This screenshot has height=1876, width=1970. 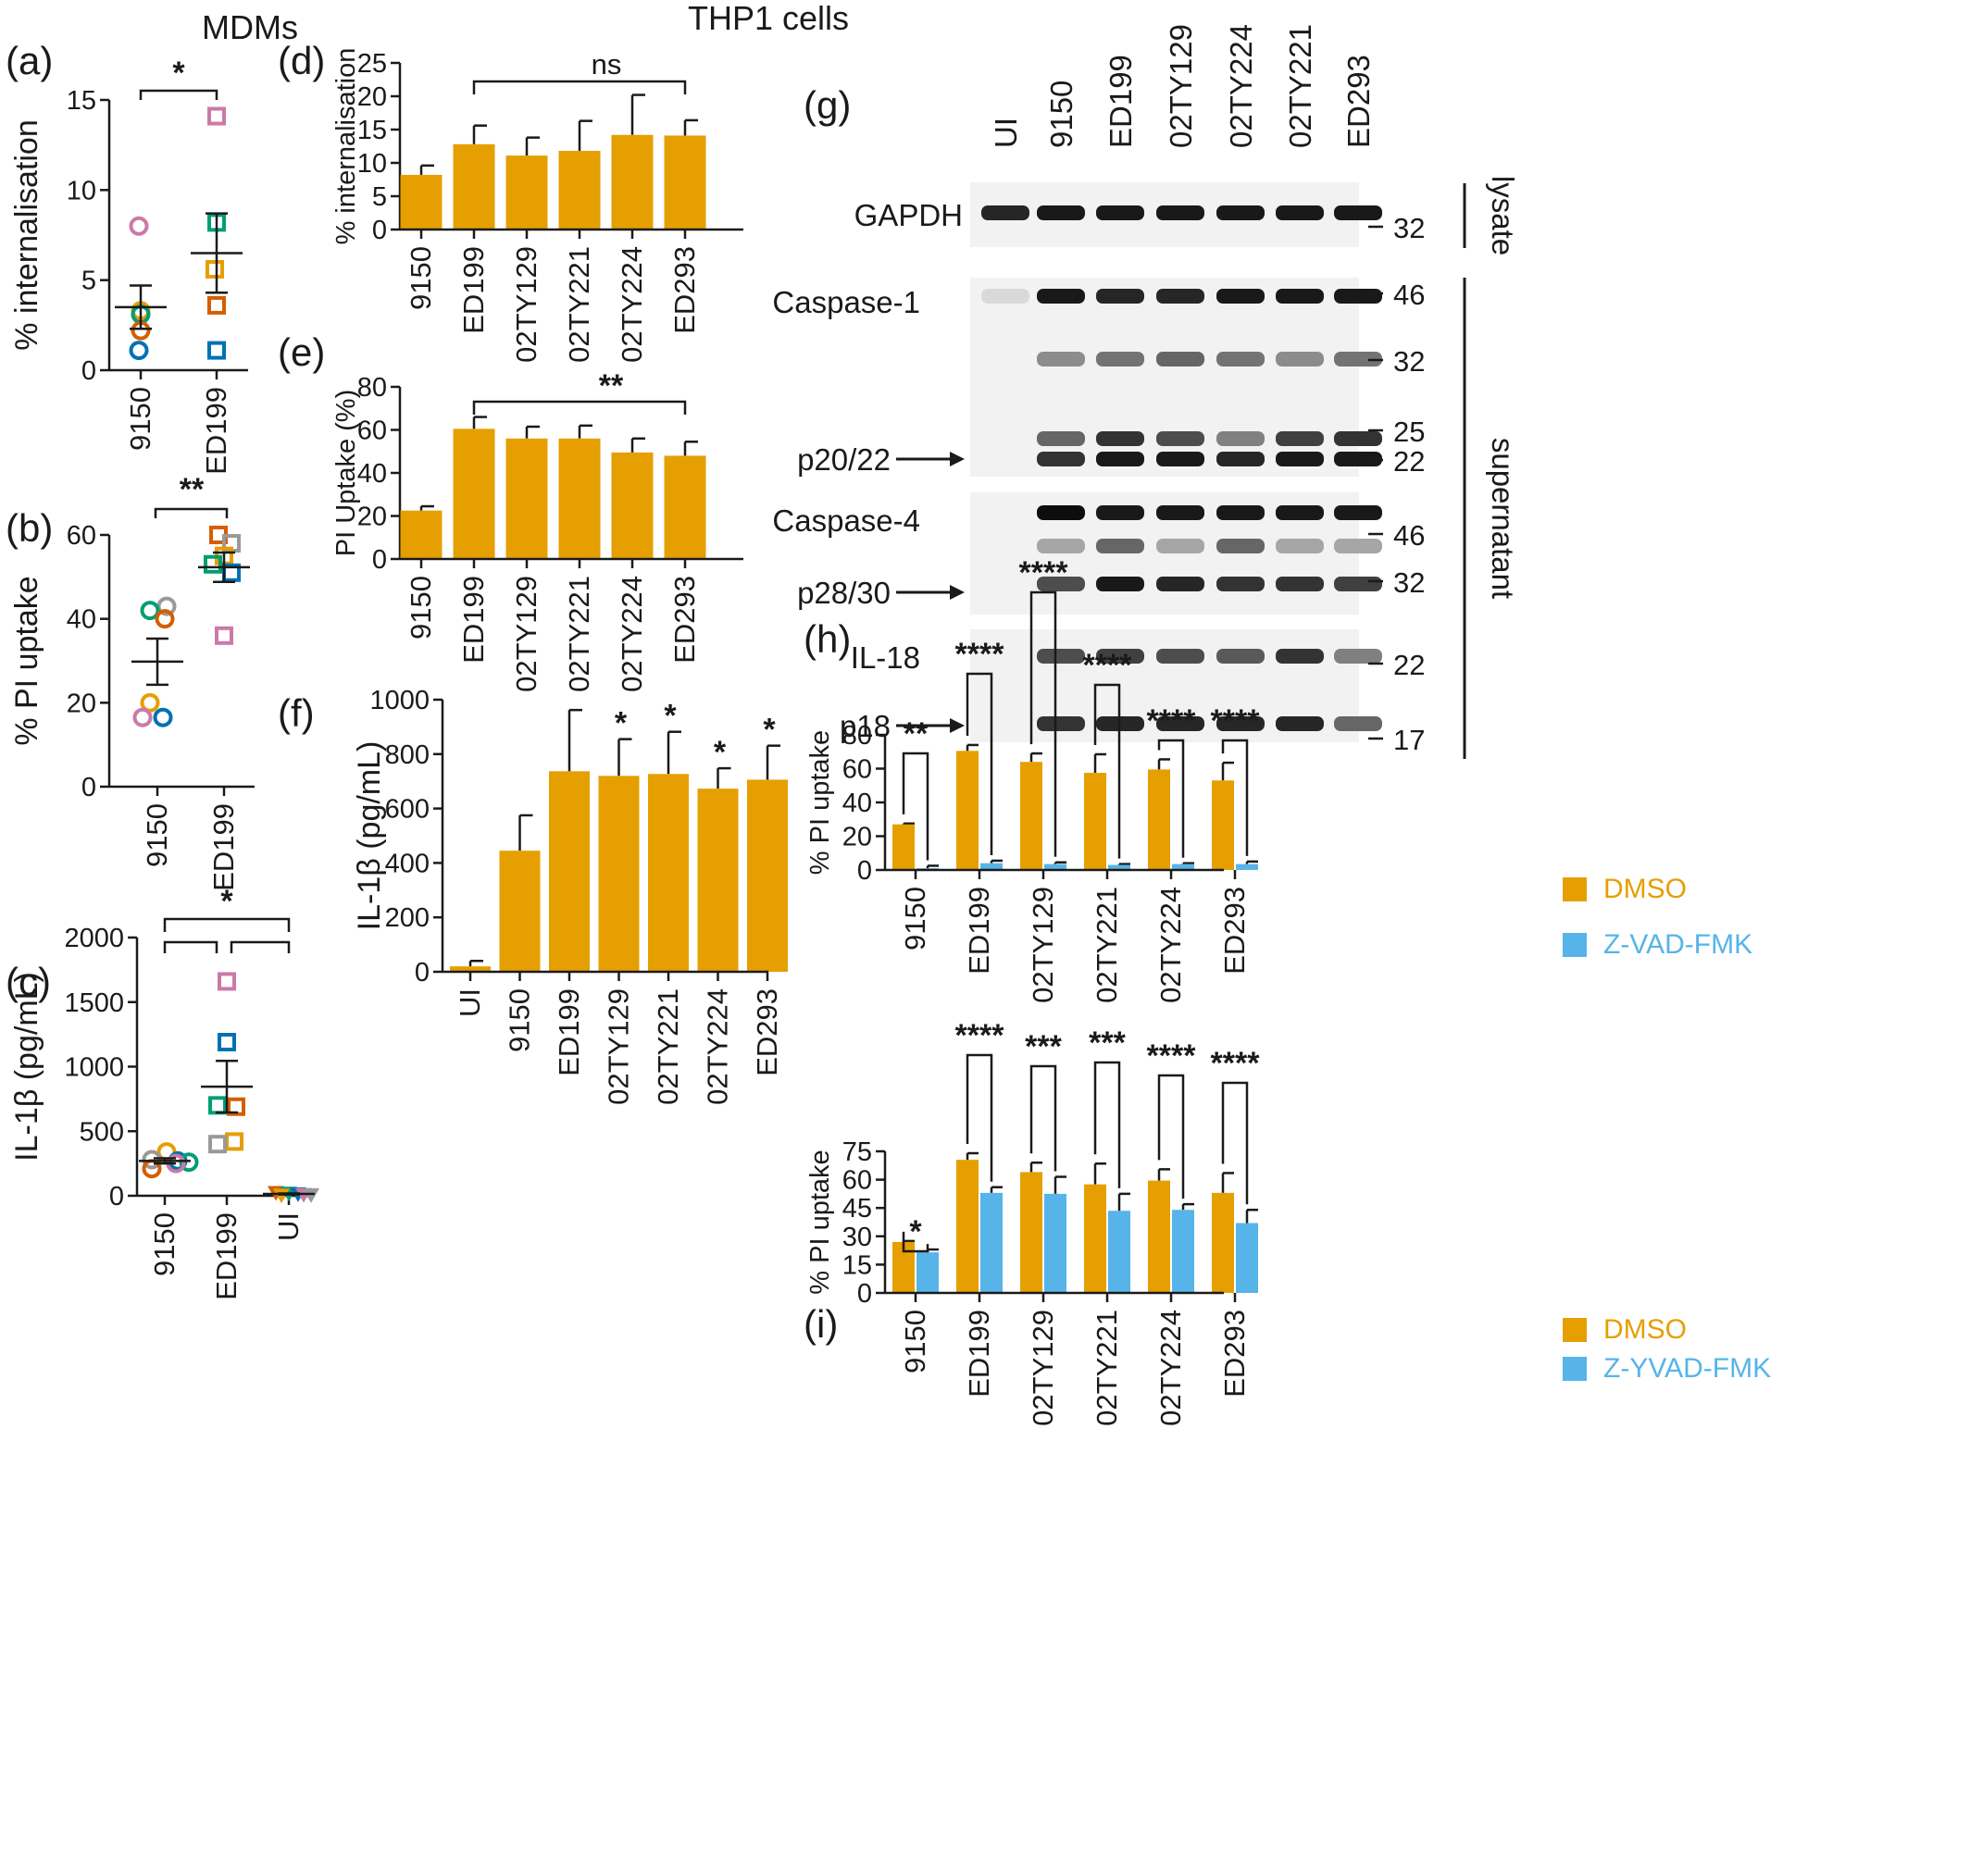 What do you see at coordinates (1119, 1252) in the screenshot?
I see `bar-Z-YVAD-FMK-02TY221` at bounding box center [1119, 1252].